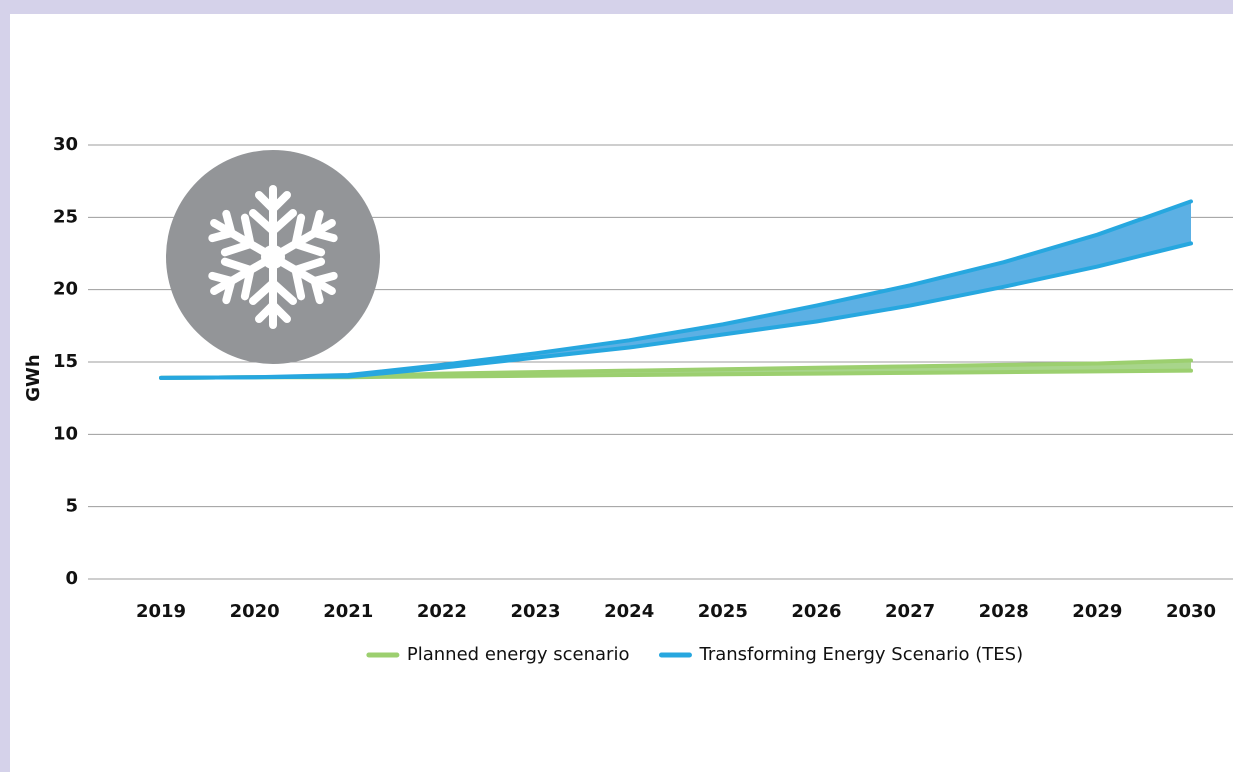 The image size is (1233, 772). Describe the element at coordinates (442, 611) in the screenshot. I see `x-tick-label: 2022` at that location.